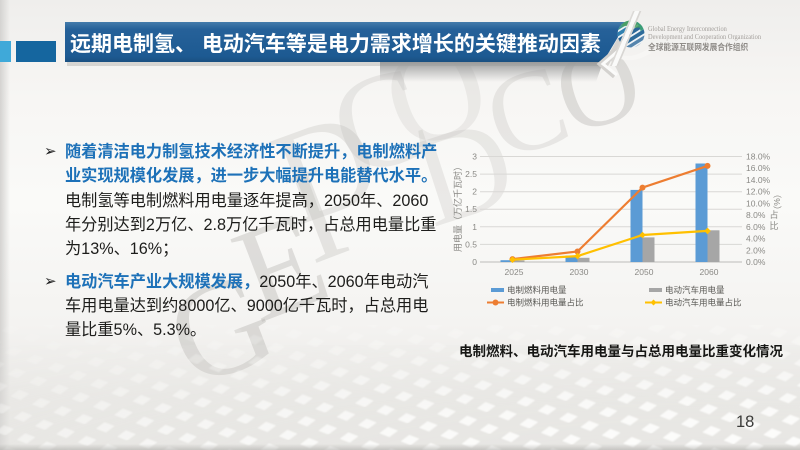  What do you see at coordinates (457, 207) in the screenshot?
I see `svg-text: 用电量（万亿千瓦时）` at bounding box center [457, 207].